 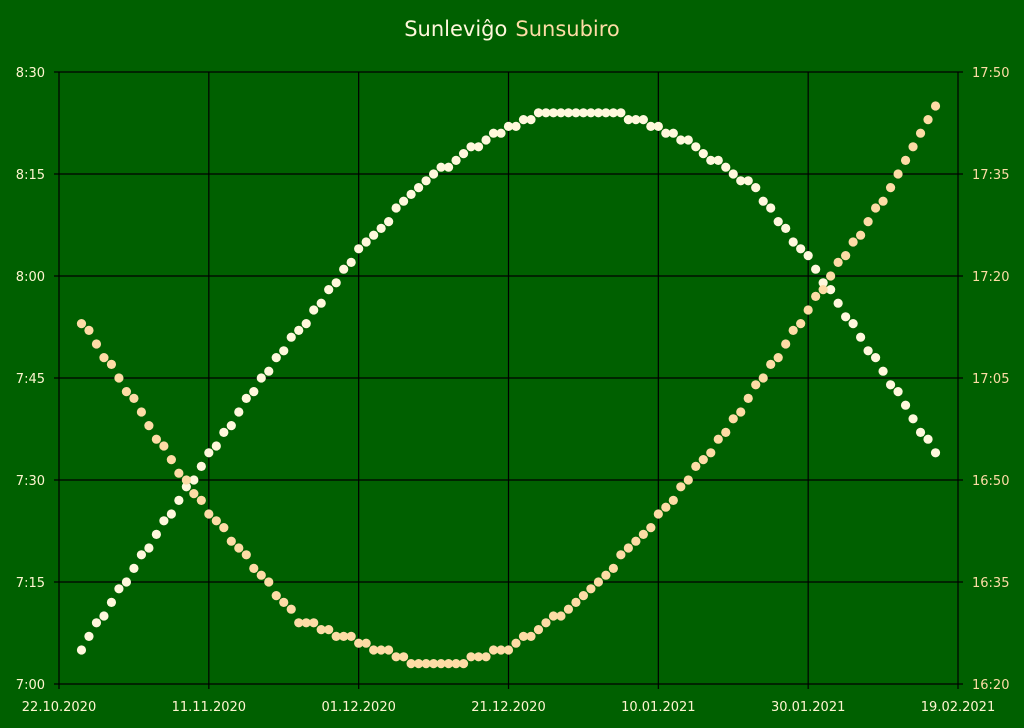 I want to click on title-sunset: Sunsubiro, so click(x=567, y=29).